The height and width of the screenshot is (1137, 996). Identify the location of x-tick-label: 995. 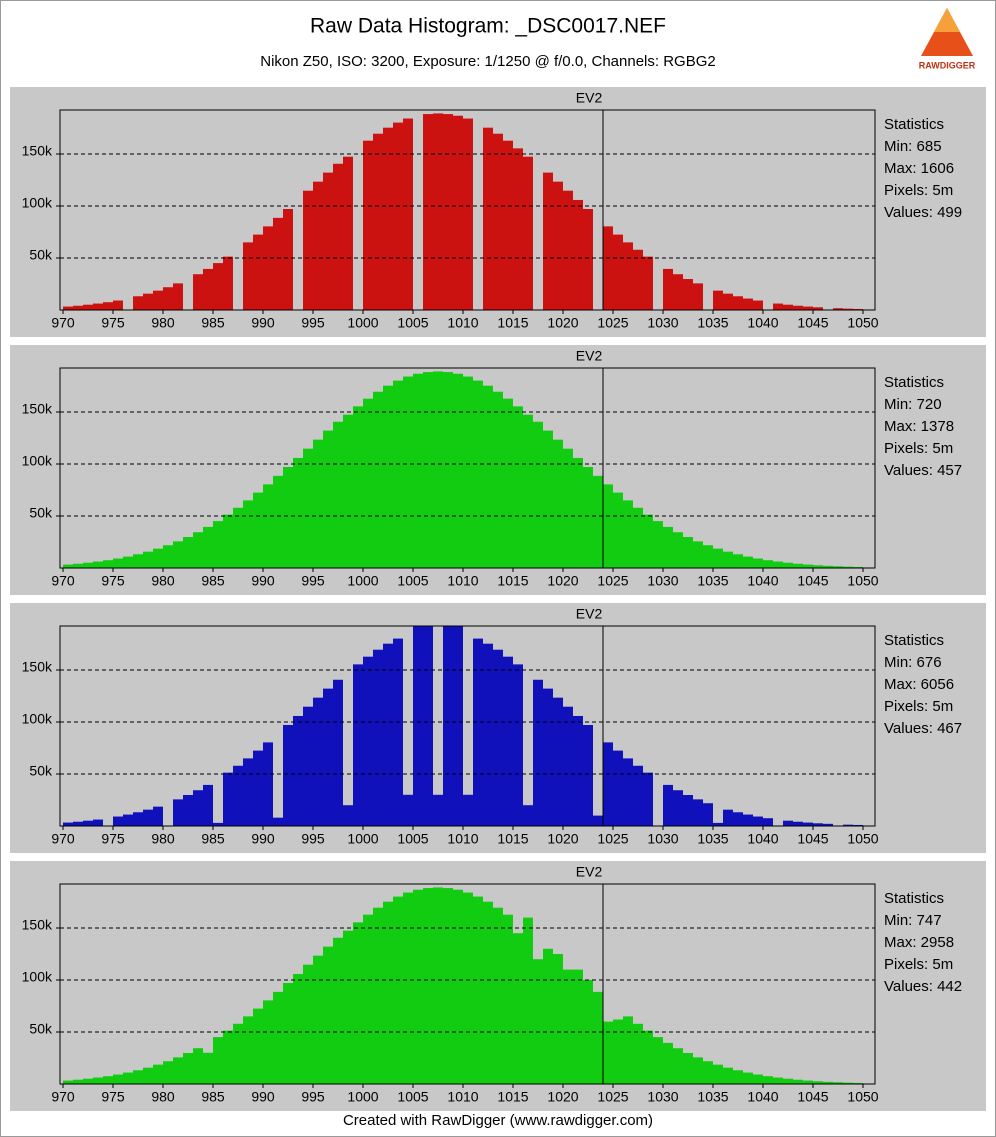
(313, 323).